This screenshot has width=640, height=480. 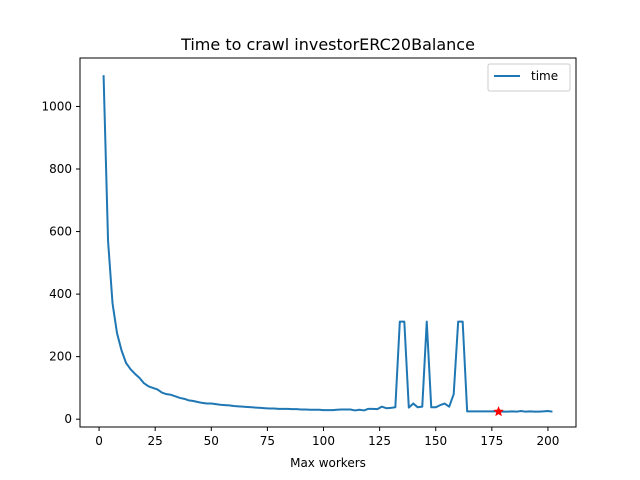 I want to click on x-tick-label: 0, so click(x=99, y=441).